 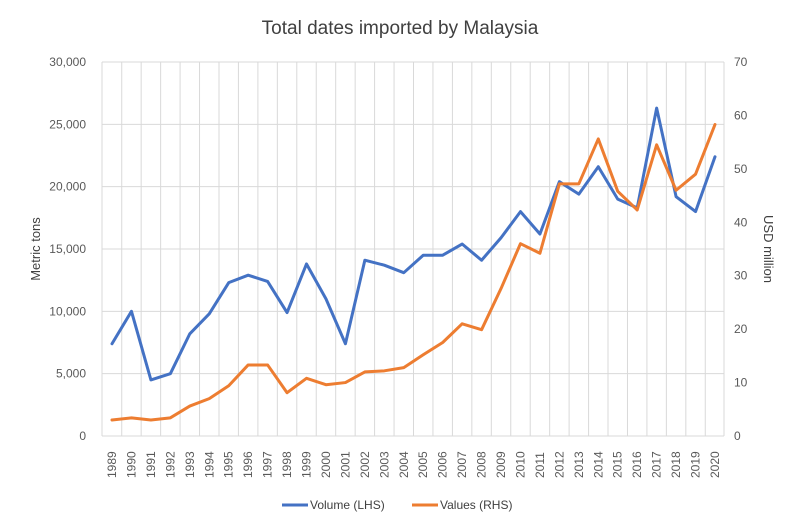 I want to click on x-tick-label: 2015, so click(x=618, y=464).